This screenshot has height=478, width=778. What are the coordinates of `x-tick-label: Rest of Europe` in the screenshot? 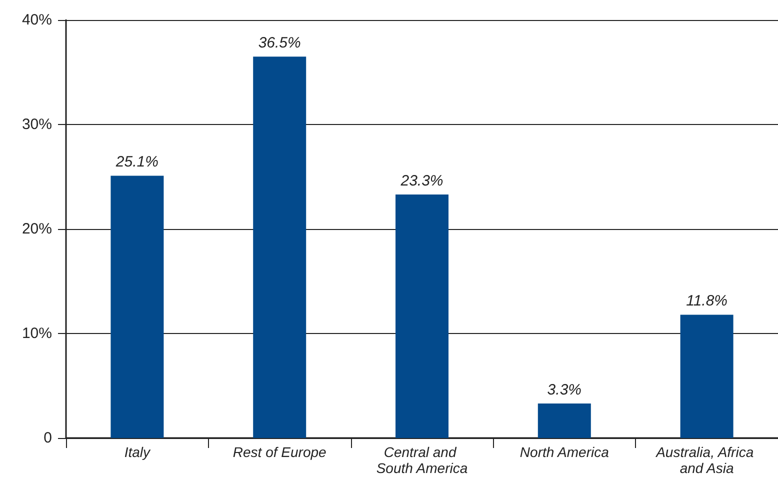 It's located at (279, 452).